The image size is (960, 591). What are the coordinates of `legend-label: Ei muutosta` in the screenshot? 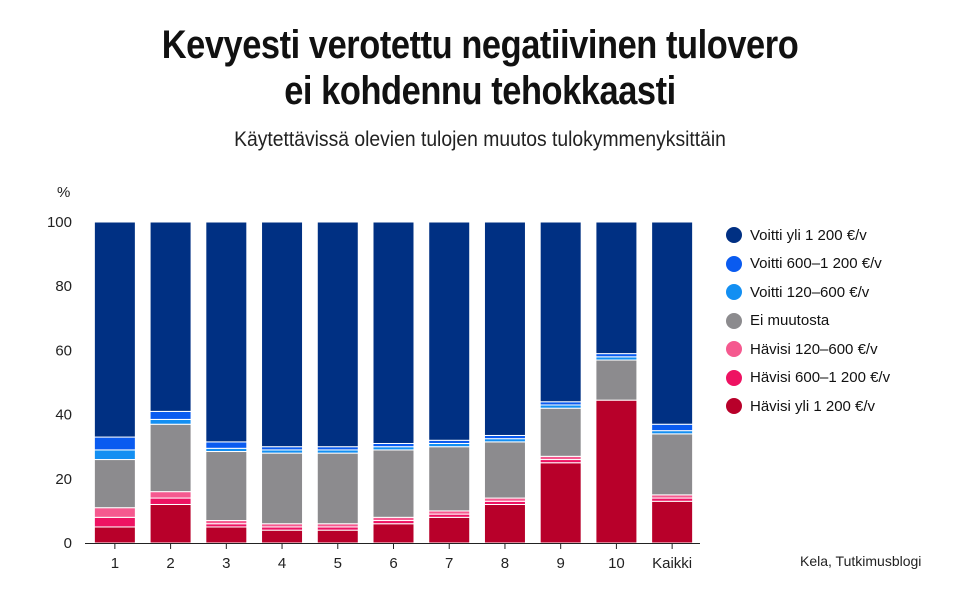 It's located at (790, 321).